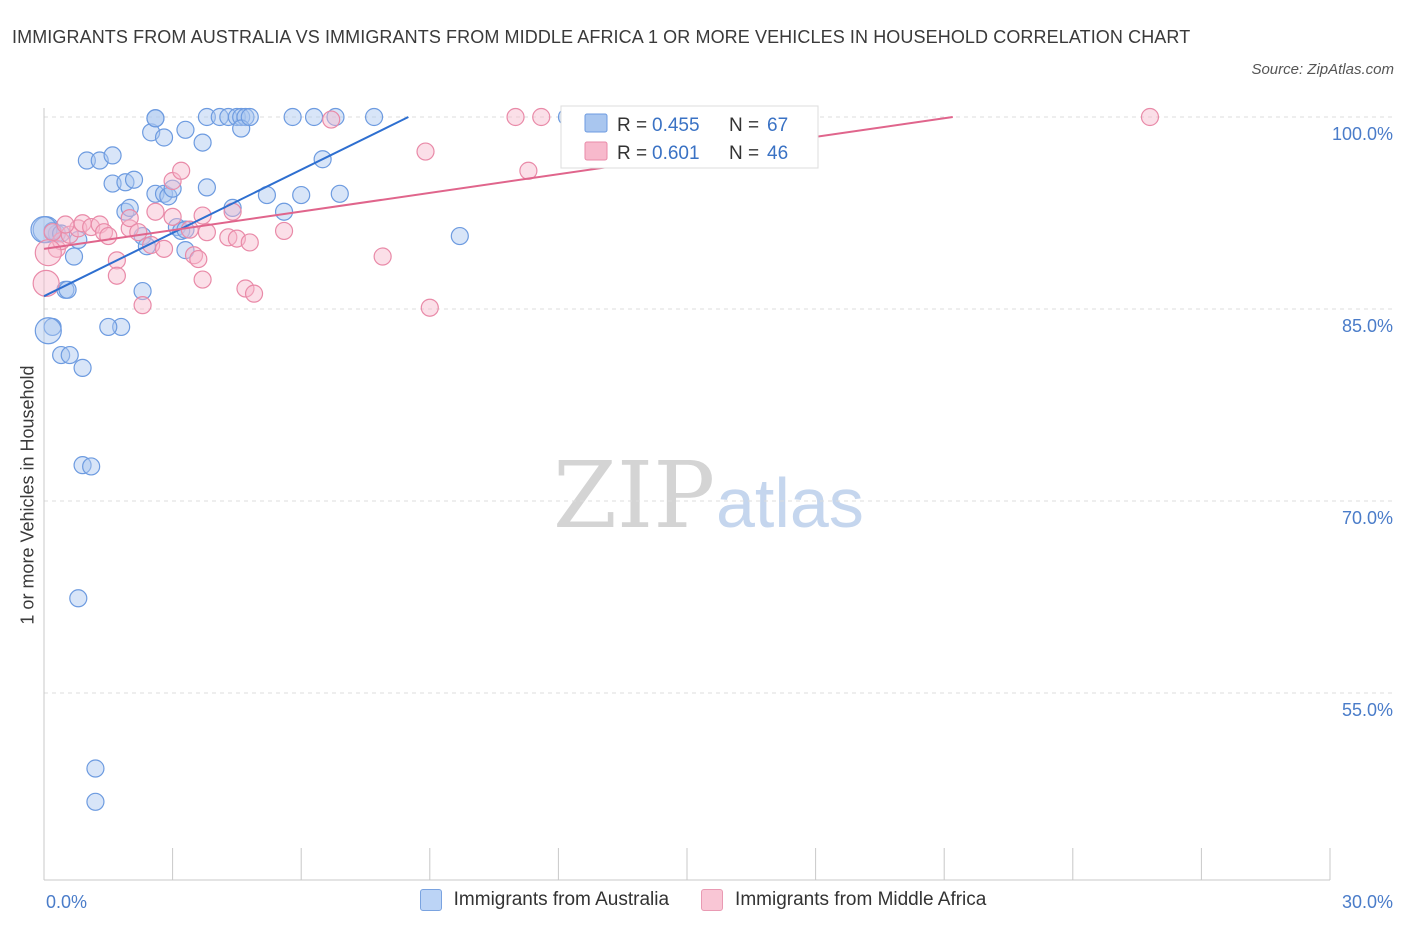 The height and width of the screenshot is (930, 1406). I want to click on legend-swatch-australia, so click(596, 123).